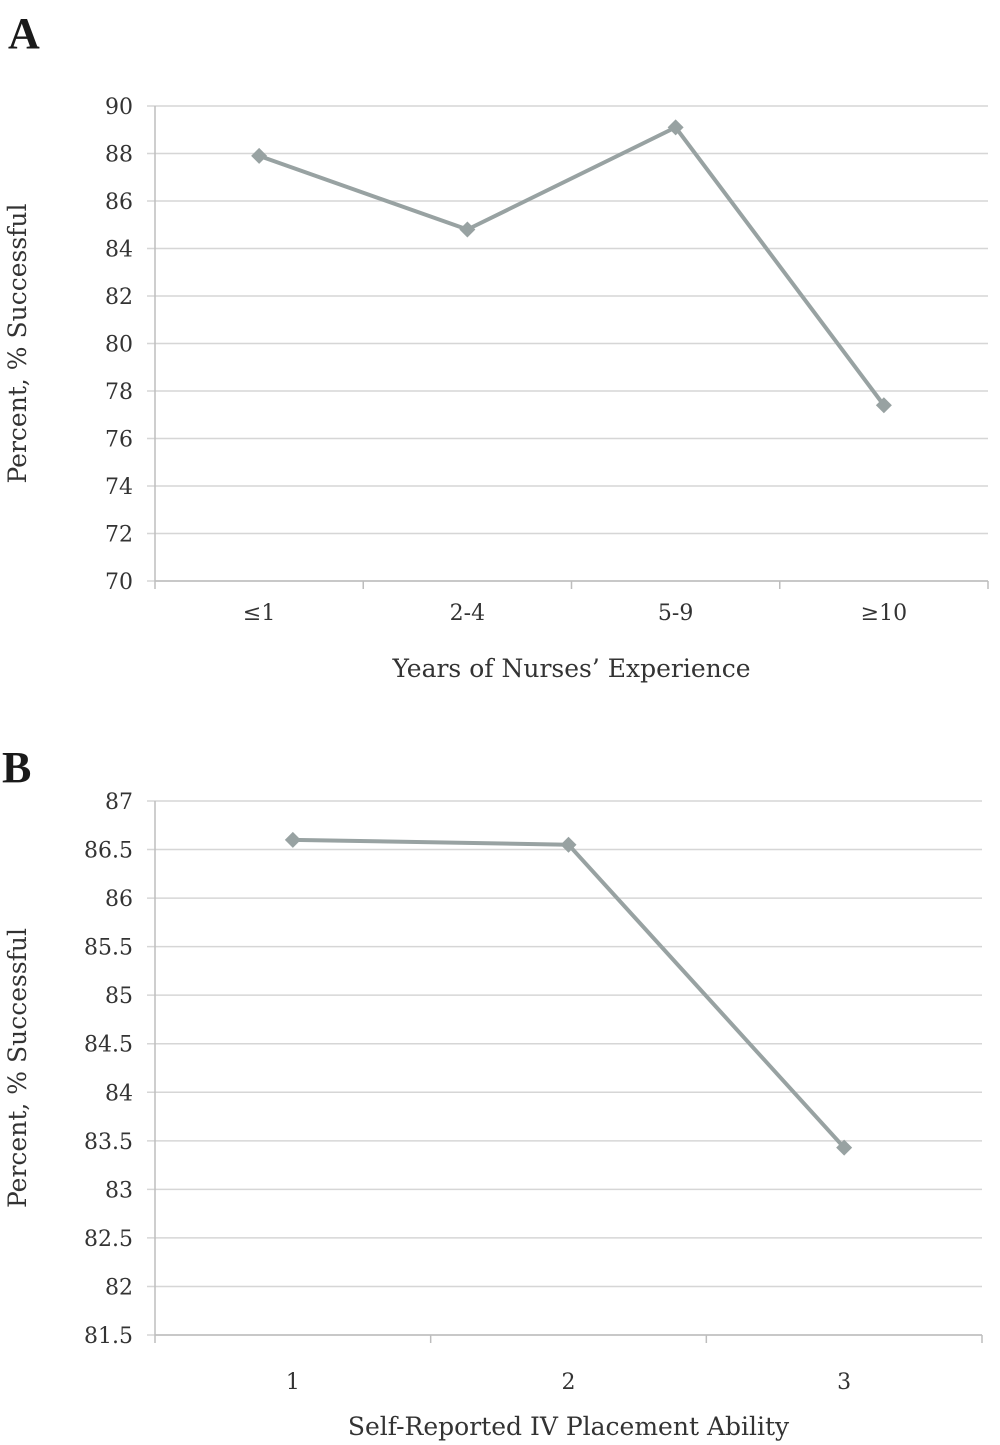 The image size is (1000, 1445). What do you see at coordinates (119, 392) in the screenshot?
I see `y-tick-label: 78` at bounding box center [119, 392].